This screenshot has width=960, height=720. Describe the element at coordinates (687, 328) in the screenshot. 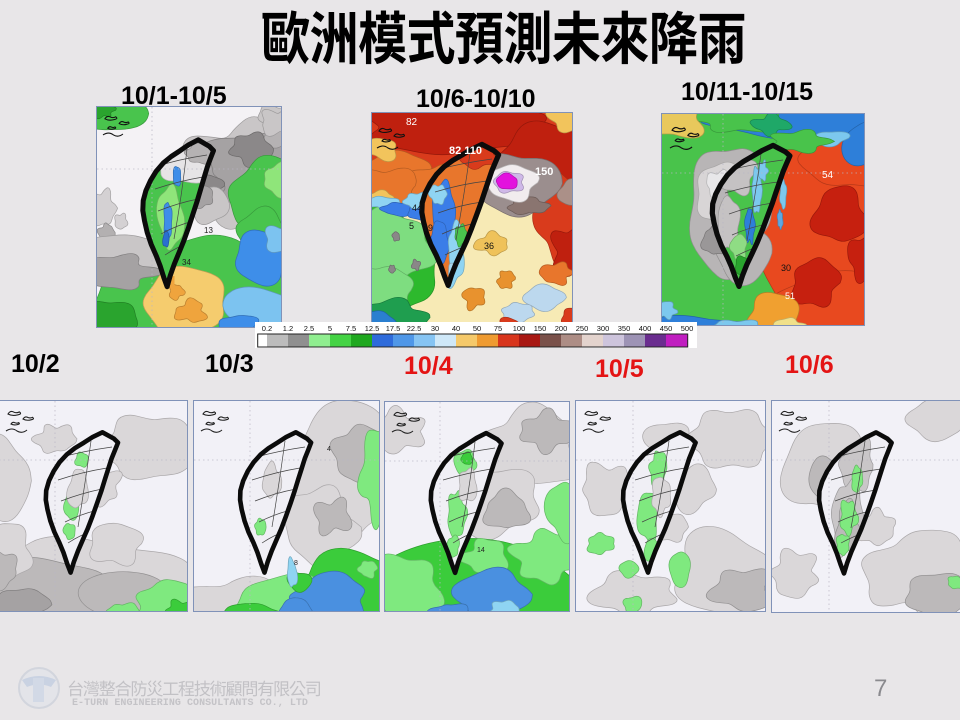

I see `svg-text: 500` at that location.